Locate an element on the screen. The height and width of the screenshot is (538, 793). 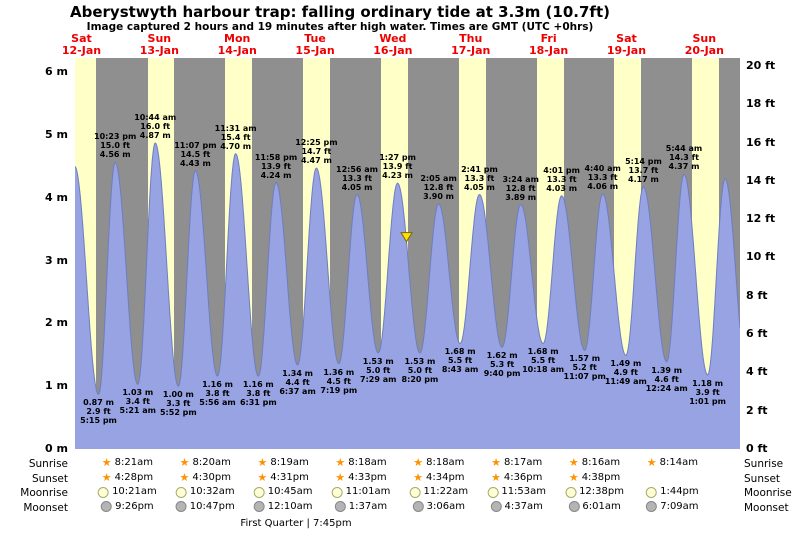
day-label: Mon 14-Jan is located at coordinates (237, 44).